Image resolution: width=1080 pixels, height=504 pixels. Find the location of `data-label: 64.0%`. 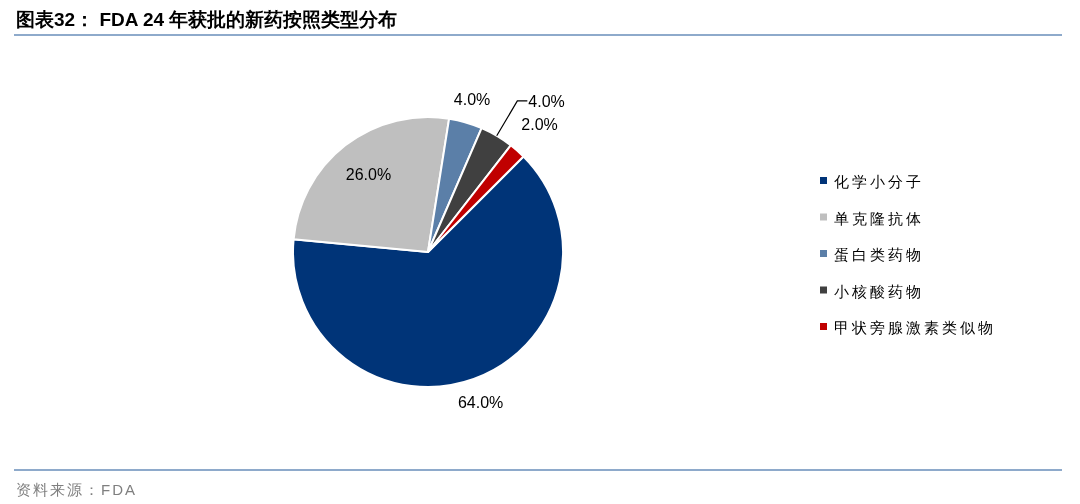

data-label: 64.0% is located at coordinates (480, 403).